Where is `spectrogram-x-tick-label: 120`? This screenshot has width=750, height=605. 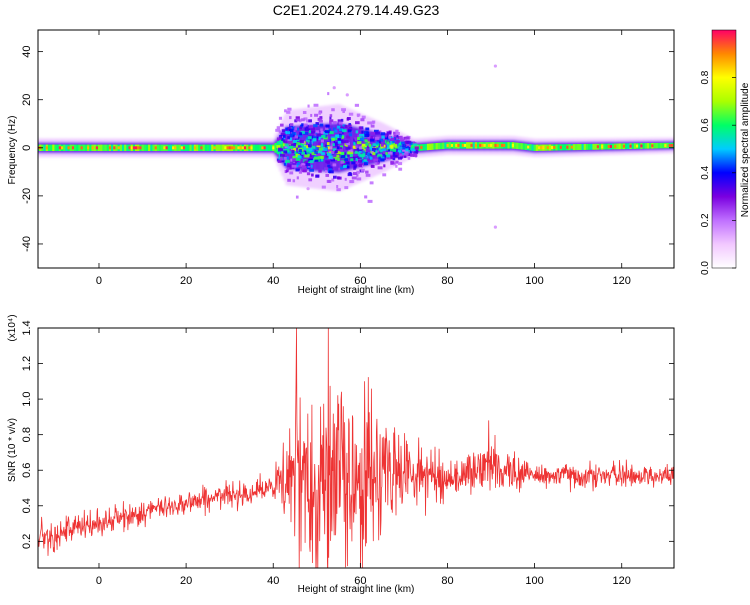 spectrogram-x-tick-label: 120 is located at coordinates (622, 281).